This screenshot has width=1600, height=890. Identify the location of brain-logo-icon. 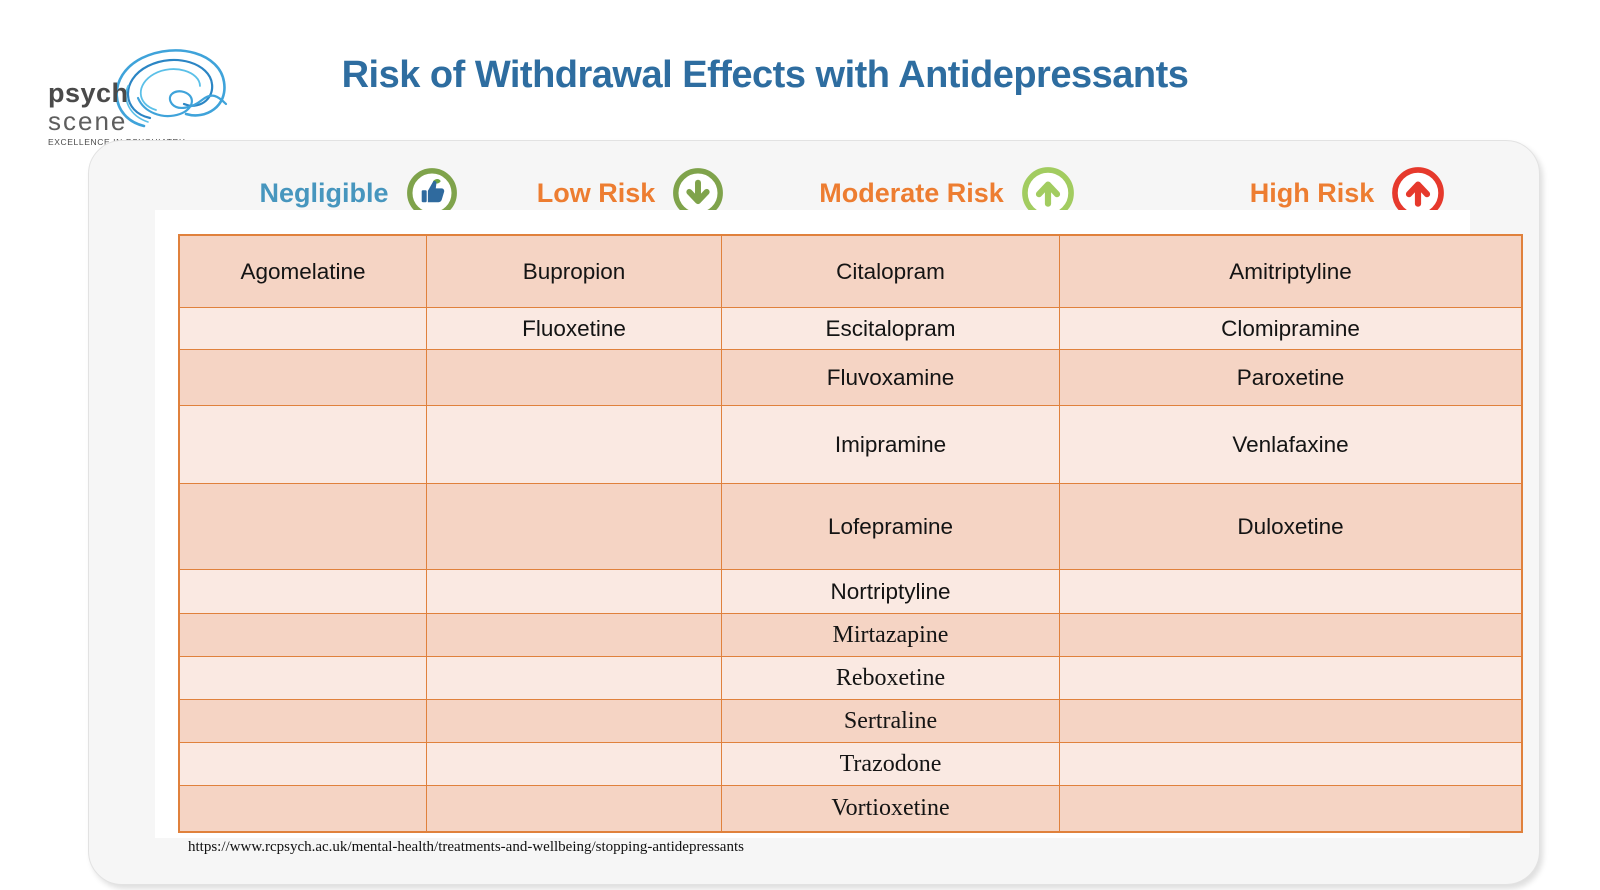
(171, 88).